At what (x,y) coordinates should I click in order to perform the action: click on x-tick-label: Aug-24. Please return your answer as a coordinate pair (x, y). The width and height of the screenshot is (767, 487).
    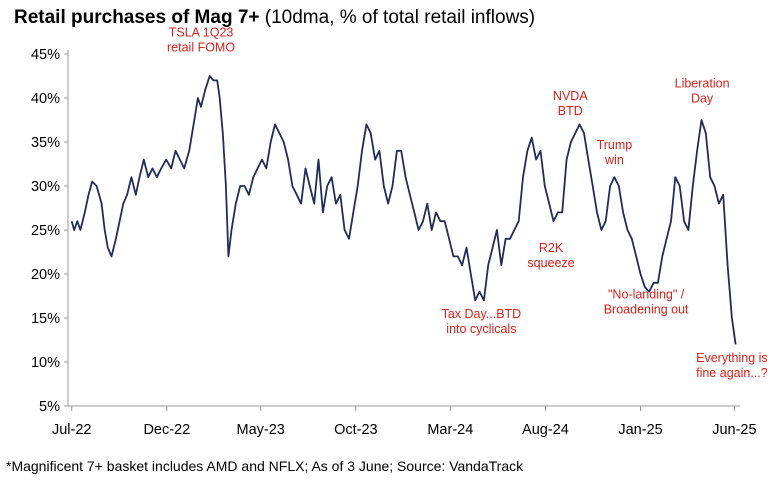
    Looking at the image, I should click on (545, 430).